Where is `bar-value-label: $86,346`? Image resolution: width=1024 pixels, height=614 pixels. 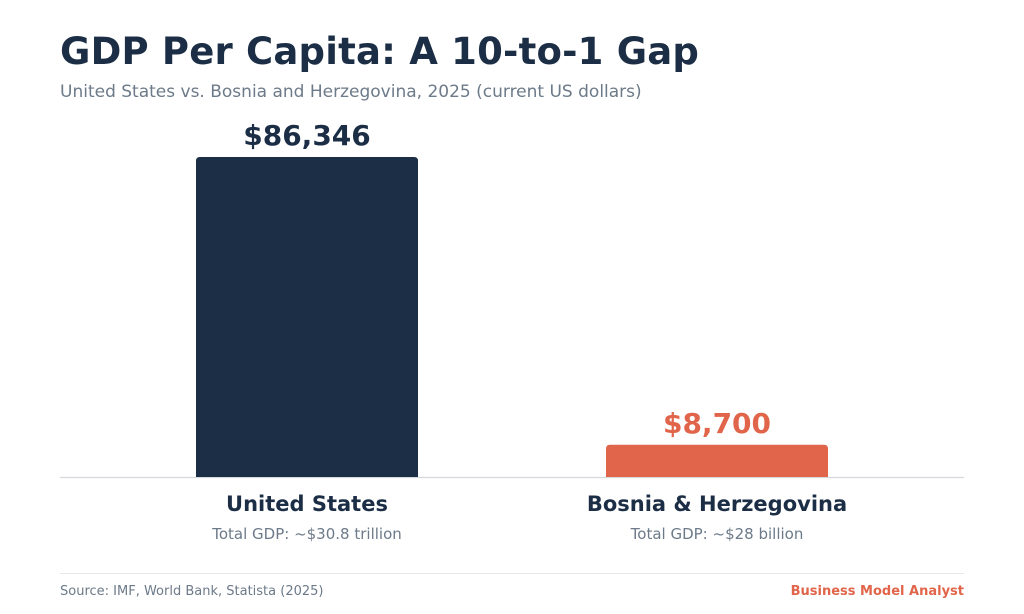
bar-value-label: $86,346 is located at coordinates (307, 135).